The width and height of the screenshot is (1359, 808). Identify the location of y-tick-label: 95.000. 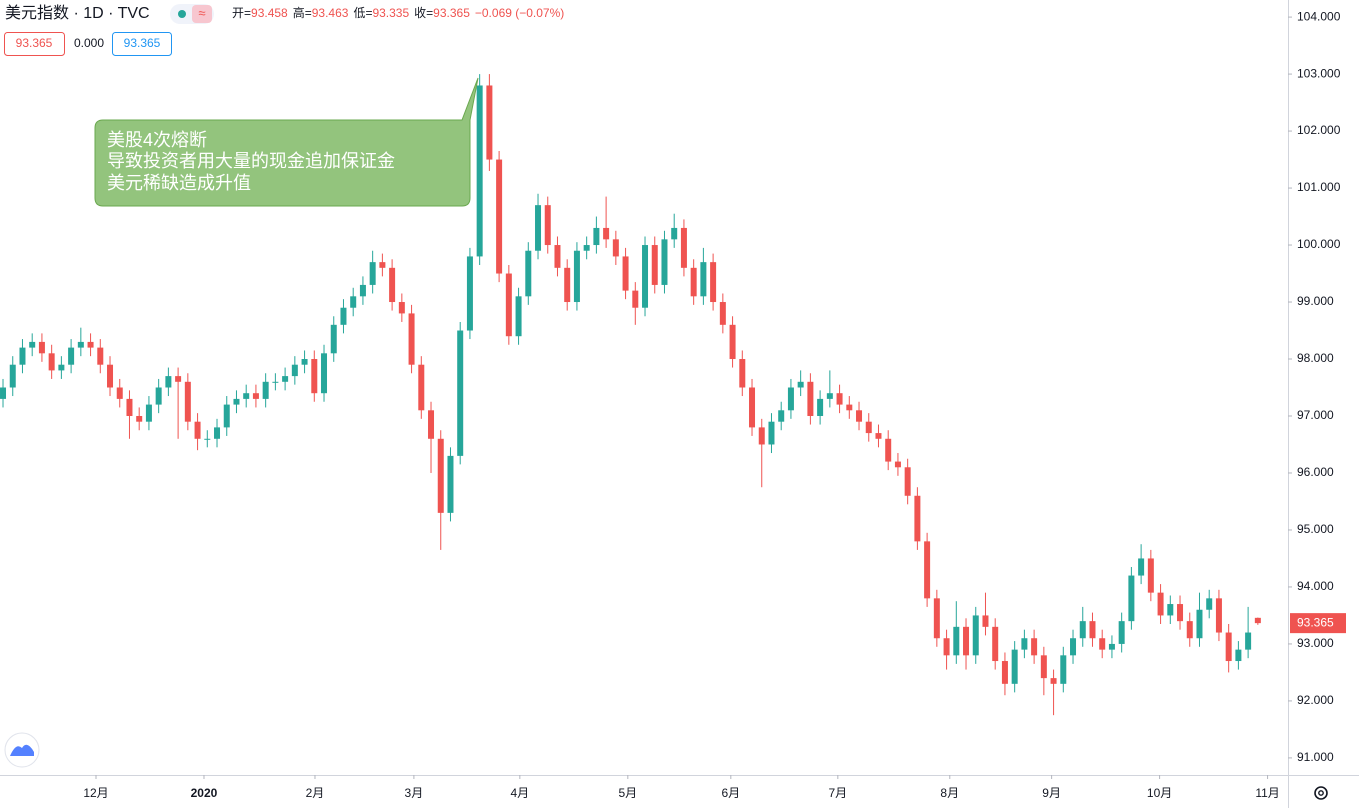
(1315, 529).